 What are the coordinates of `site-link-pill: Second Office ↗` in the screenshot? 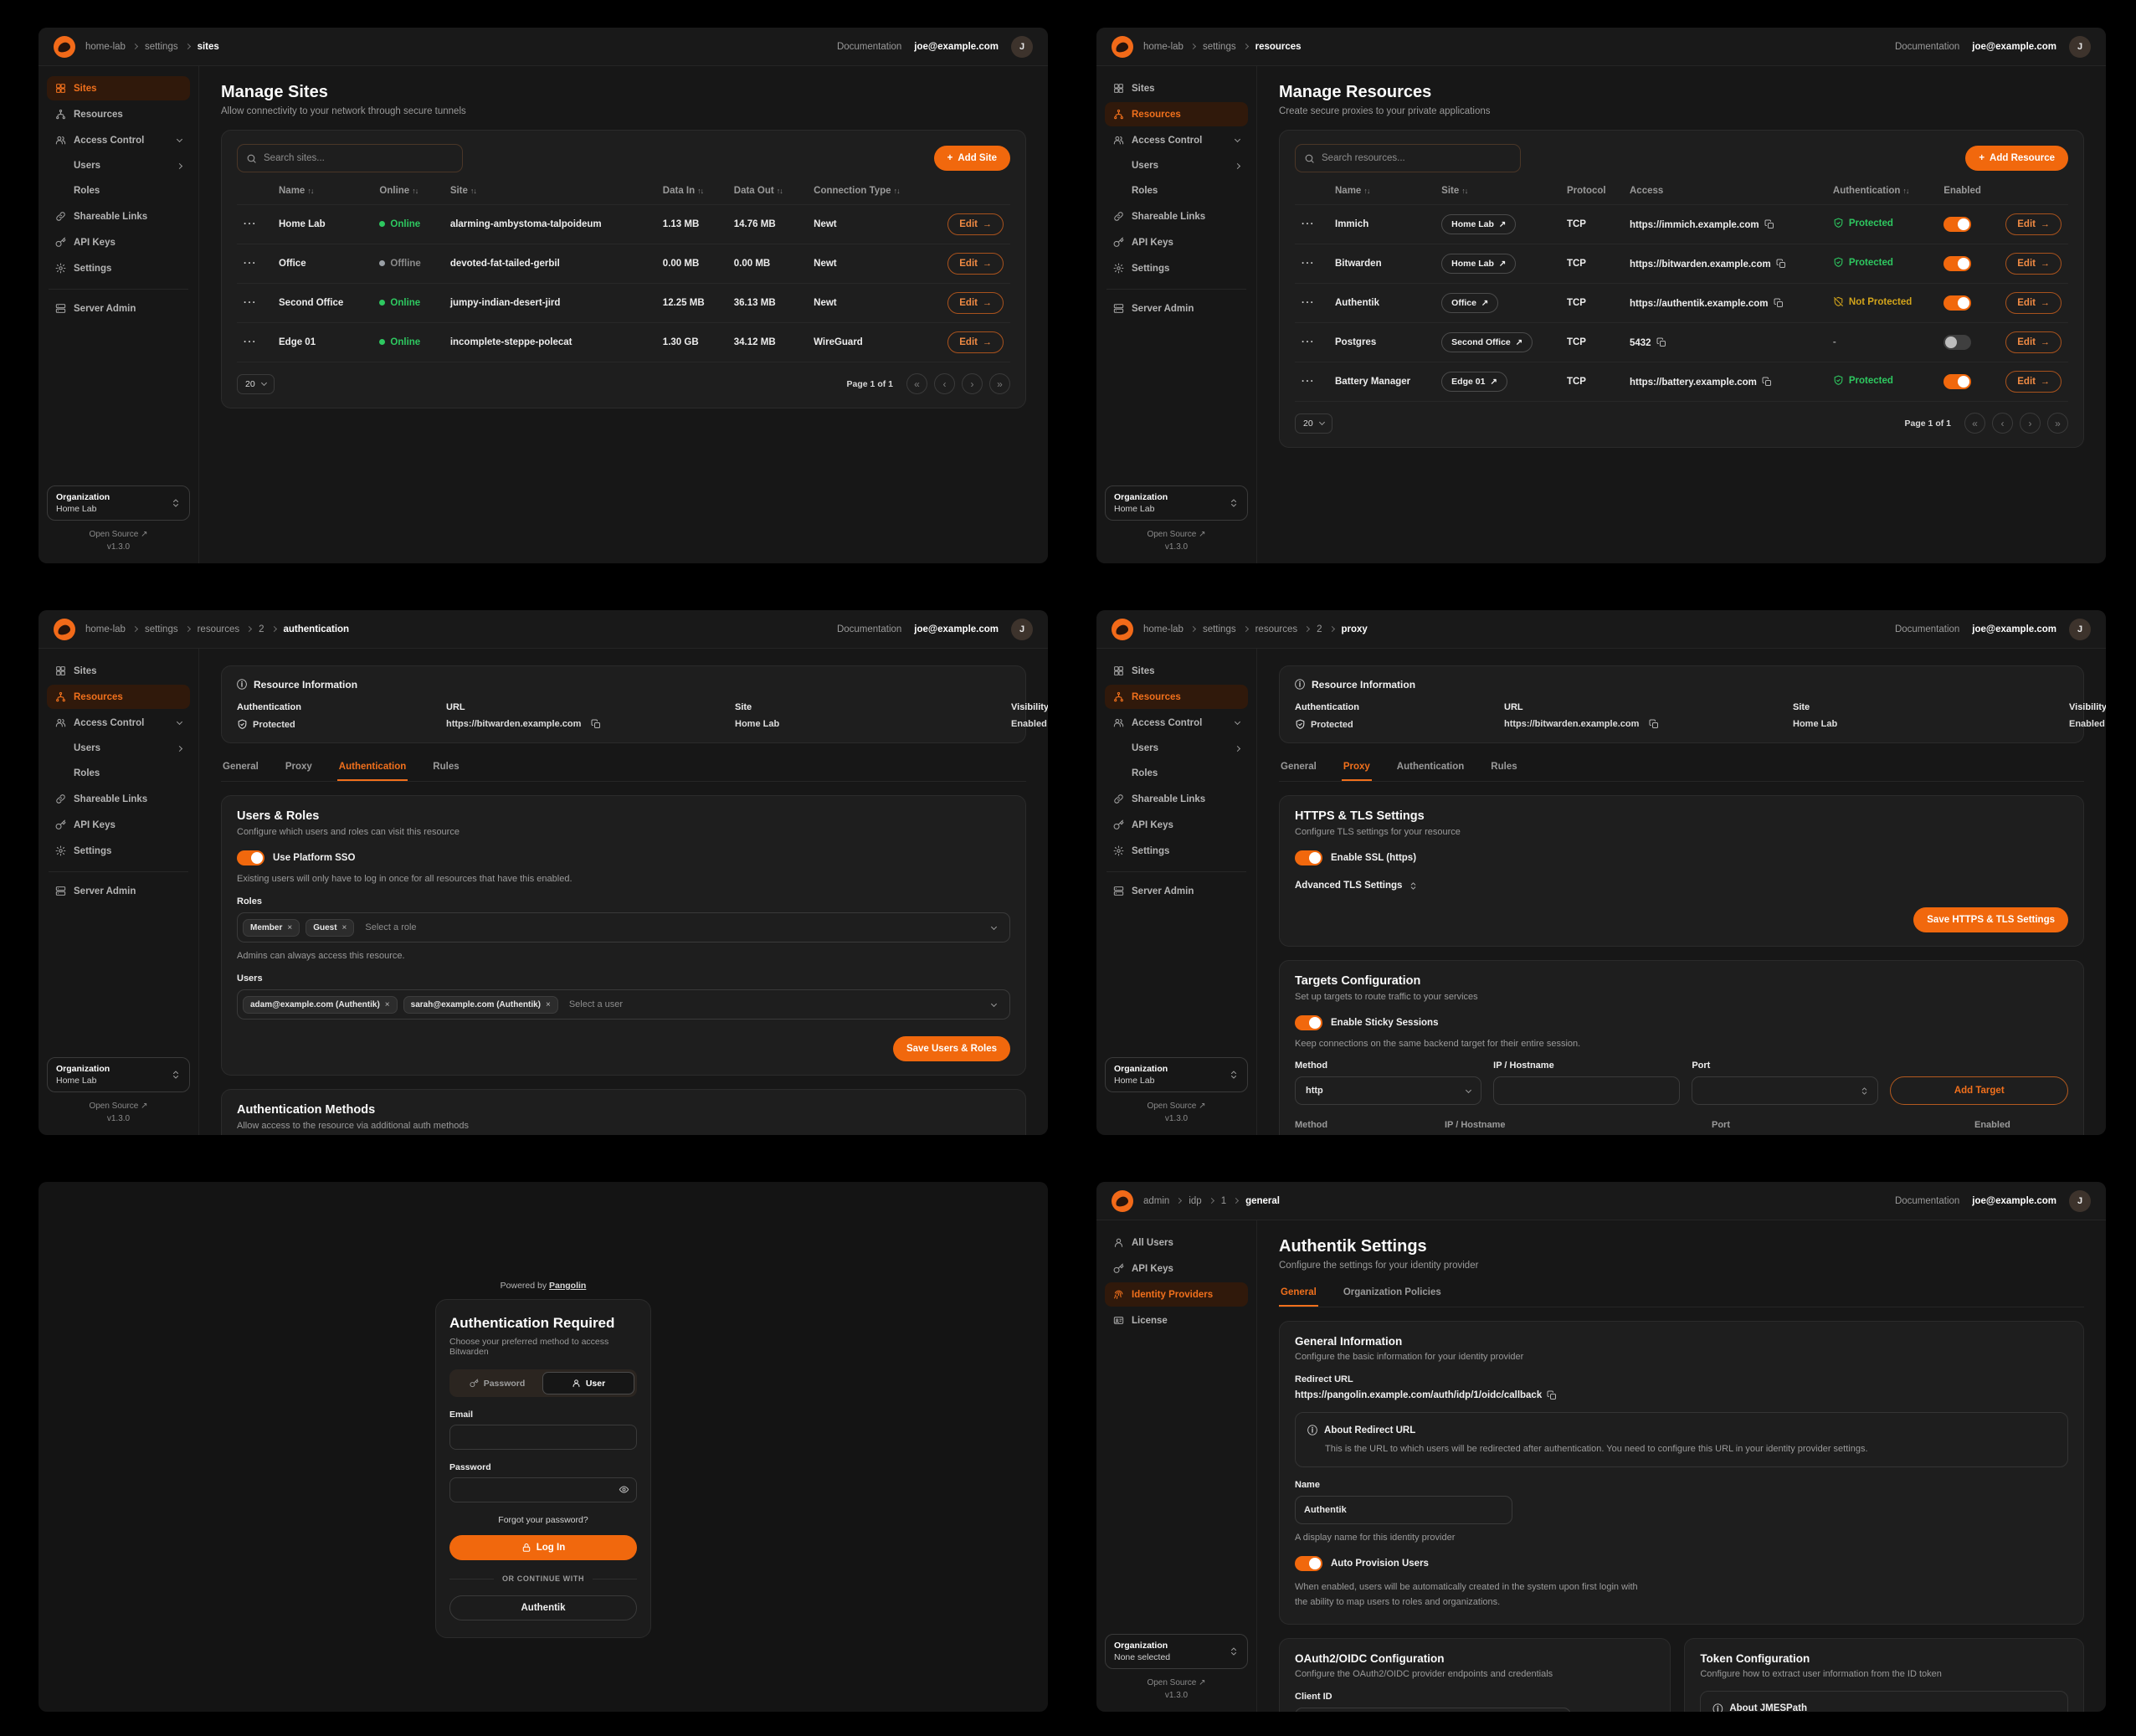 It's located at (1487, 342).